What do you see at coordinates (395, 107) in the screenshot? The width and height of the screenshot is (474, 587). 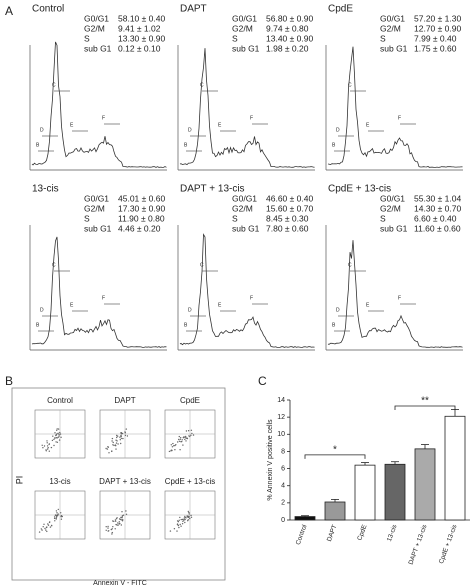 I see `histogram` at bounding box center [395, 107].